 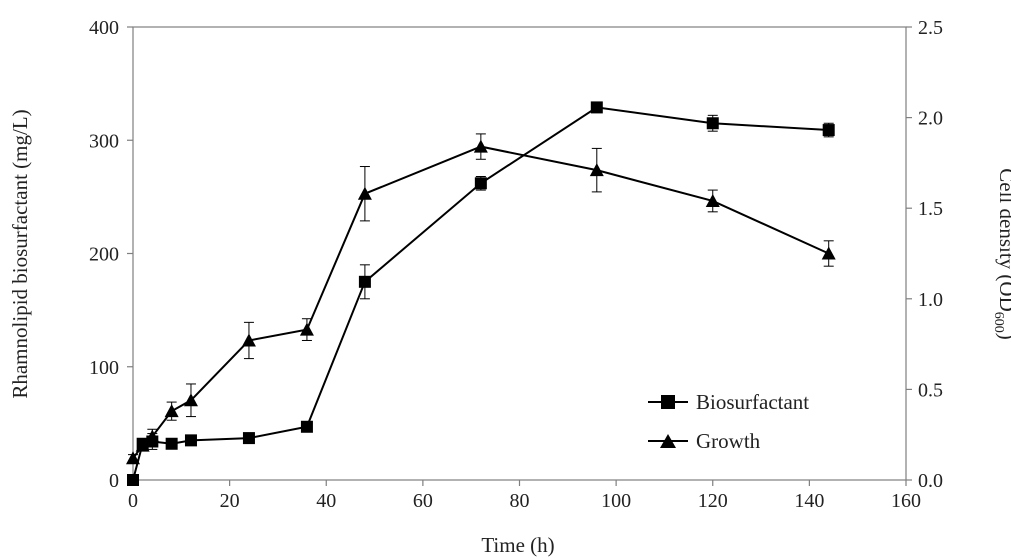 What do you see at coordinates (668, 441) in the screenshot?
I see `legend-marker-growth` at bounding box center [668, 441].